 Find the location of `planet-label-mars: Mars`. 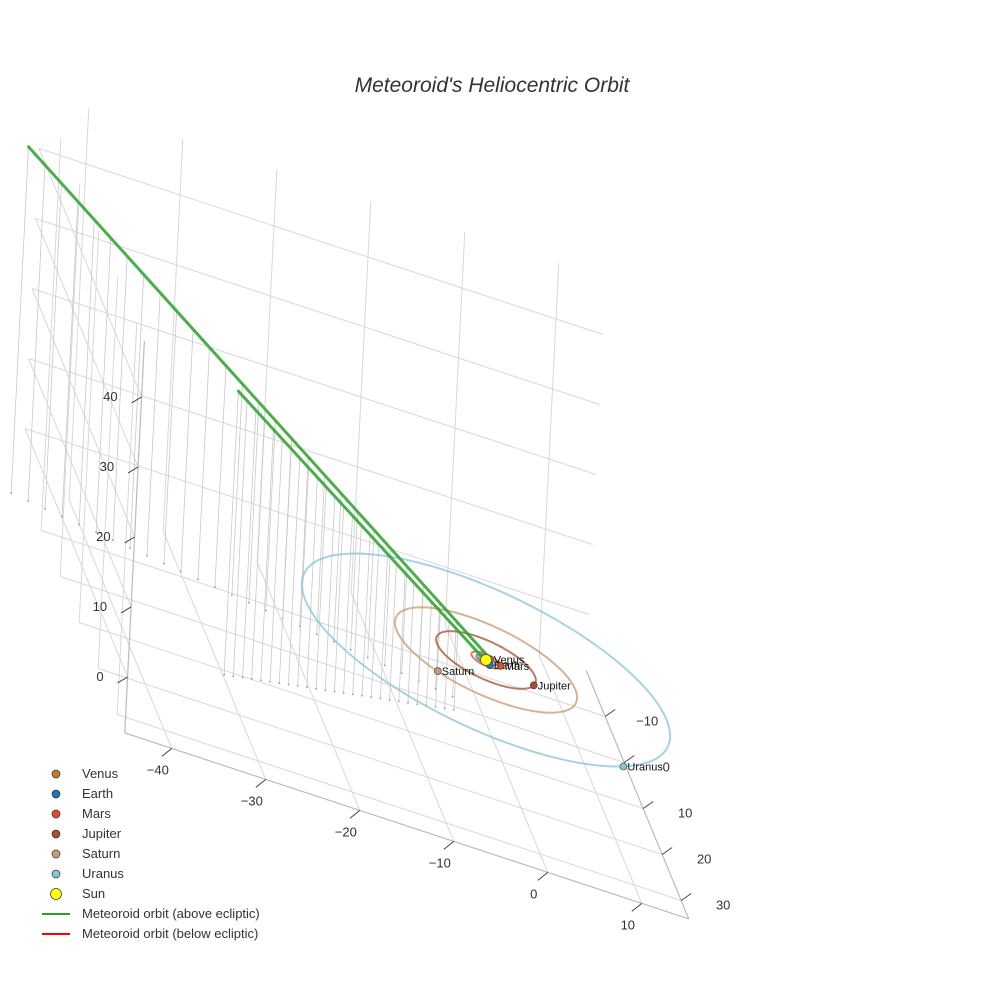

planet-label-mars: Mars is located at coordinates (517, 667).